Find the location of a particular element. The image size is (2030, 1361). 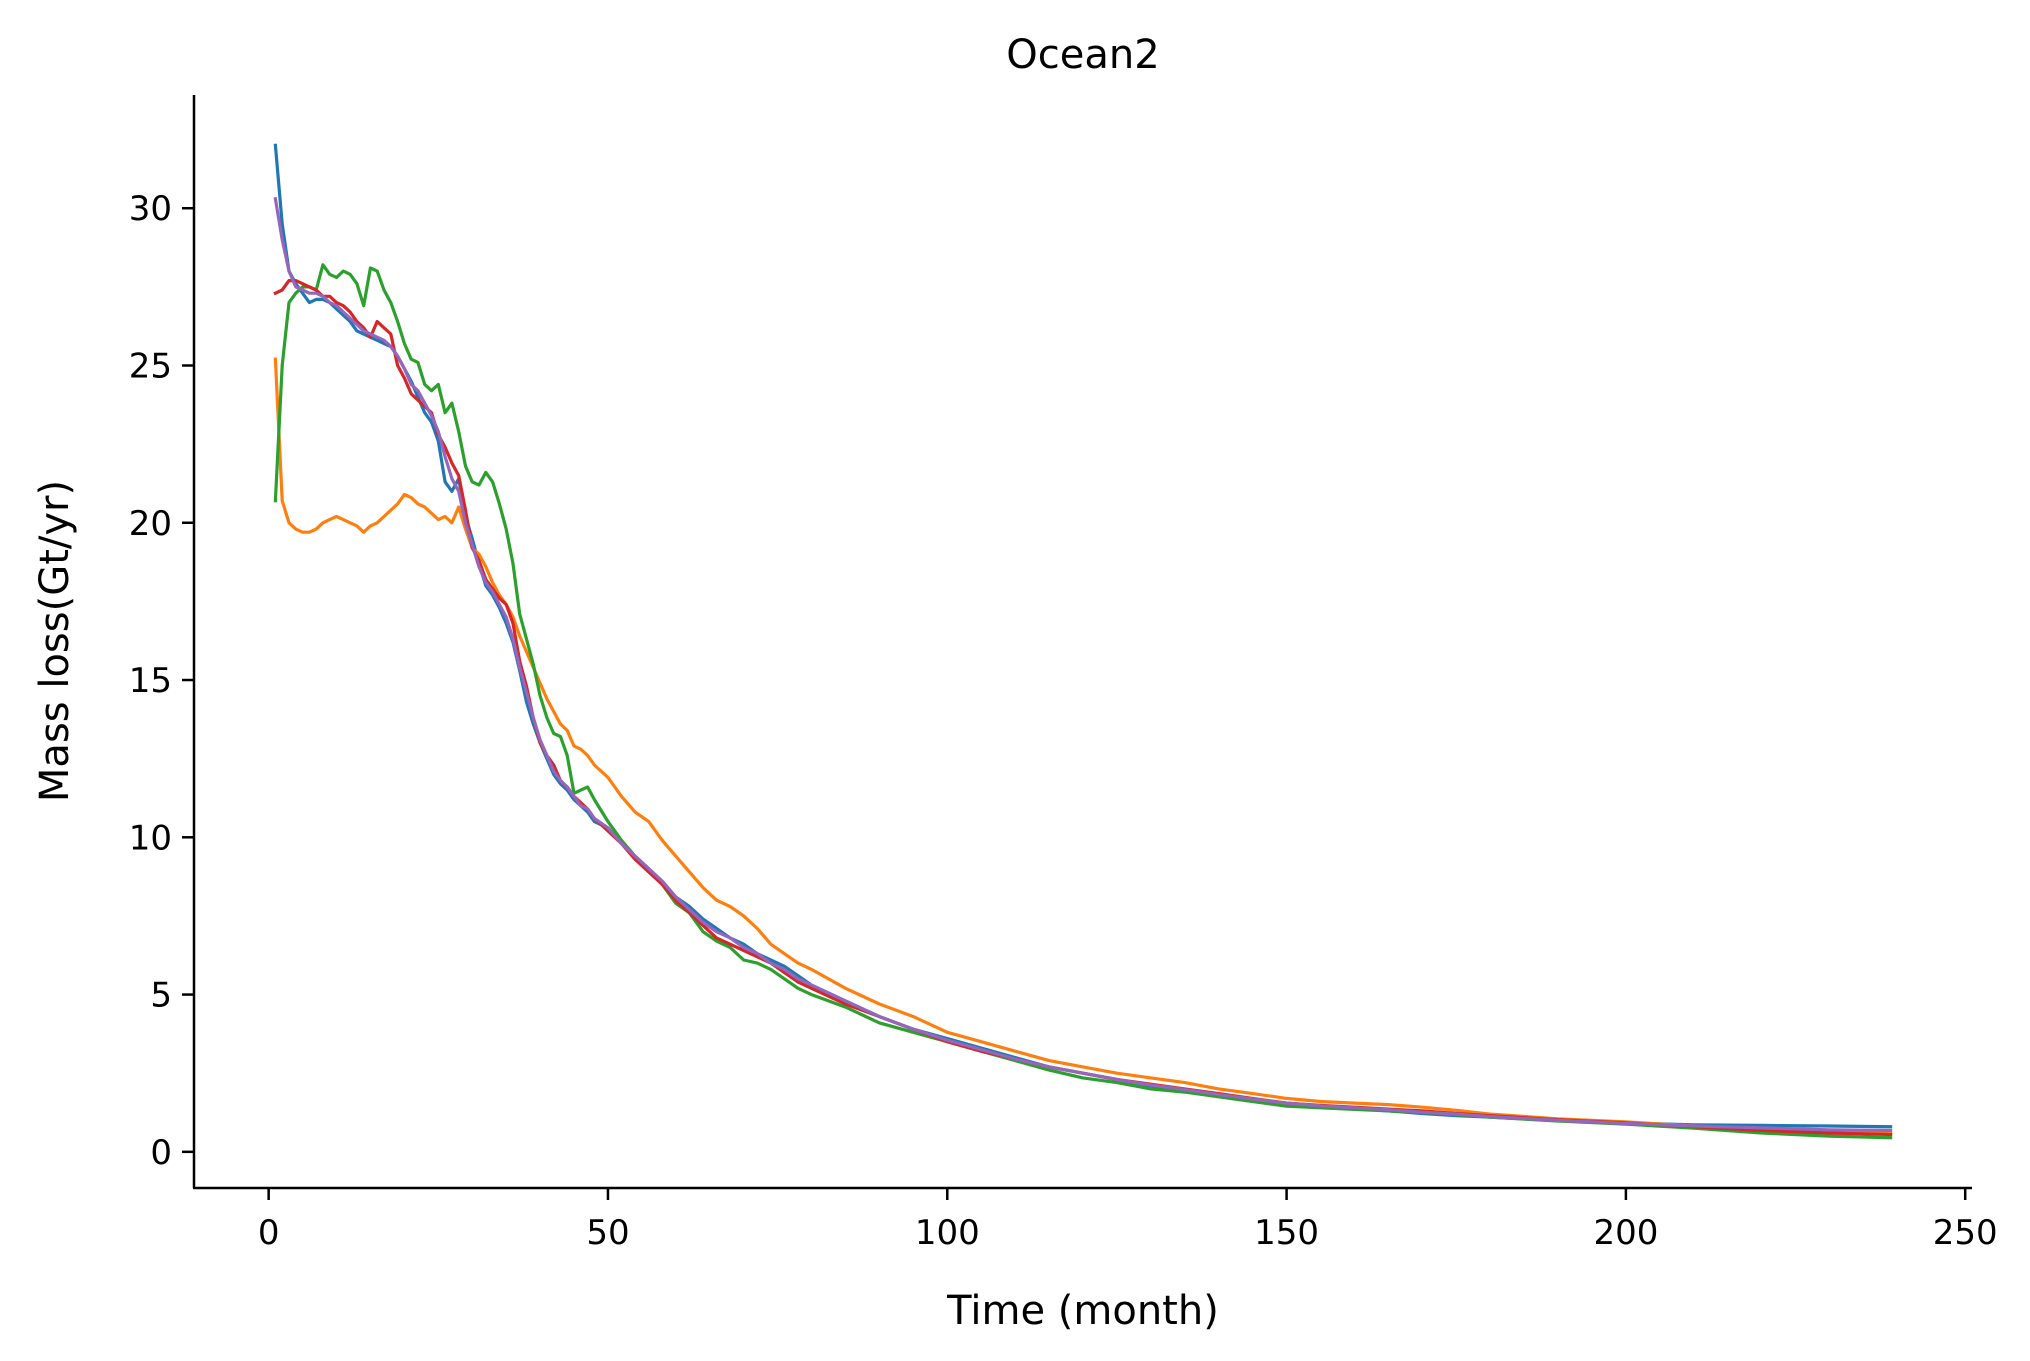

y-tick-label: 30 is located at coordinates (150, 209).